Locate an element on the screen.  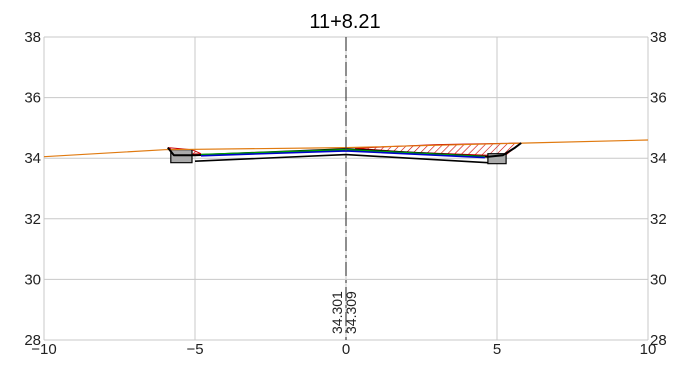
y-tick-label-right: 28 is located at coordinates (658, 340).